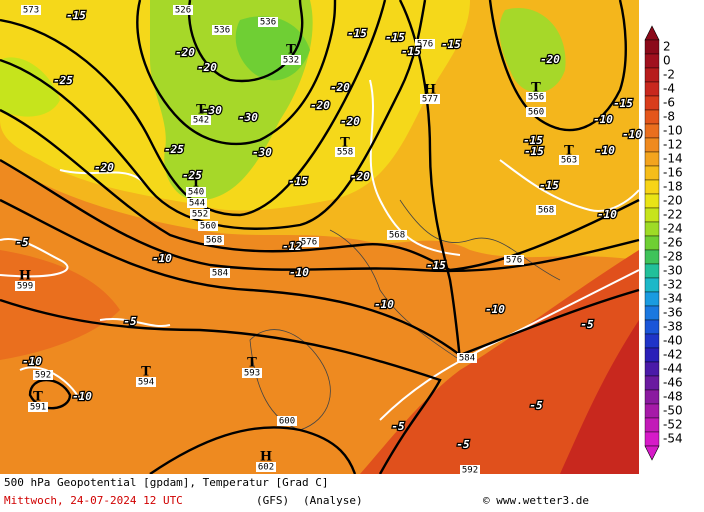 The width and height of the screenshot is (704, 512). Describe the element at coordinates (569, 161) in the screenshot. I see `height-label: 563` at that location.